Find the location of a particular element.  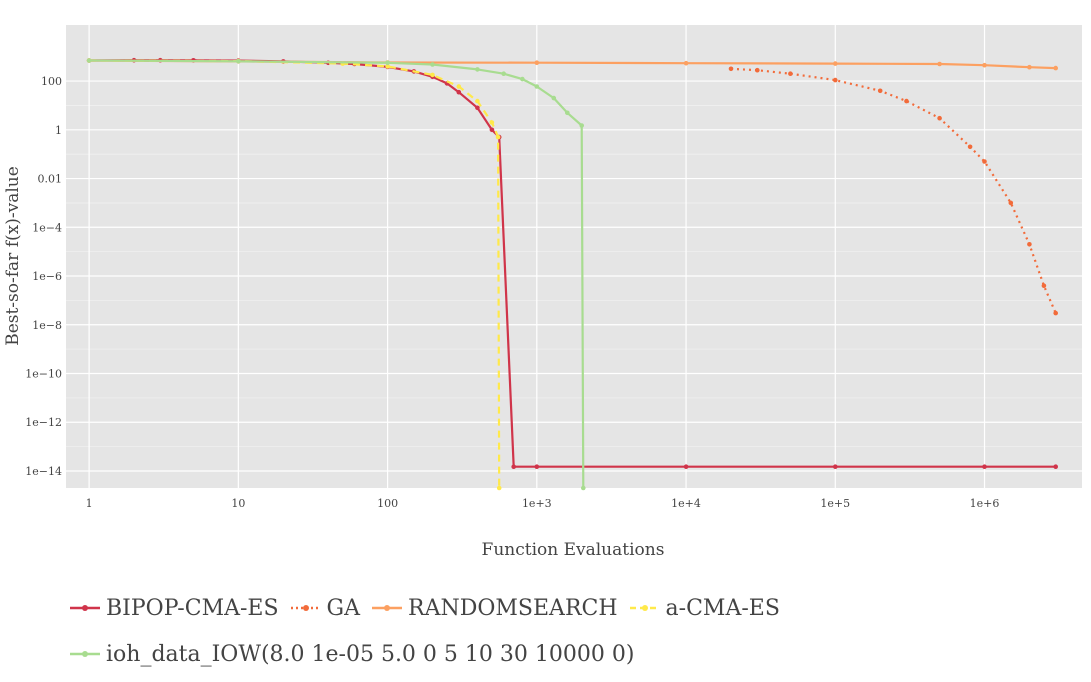

y-tick-label: 1e−14 is located at coordinates (43, 471).